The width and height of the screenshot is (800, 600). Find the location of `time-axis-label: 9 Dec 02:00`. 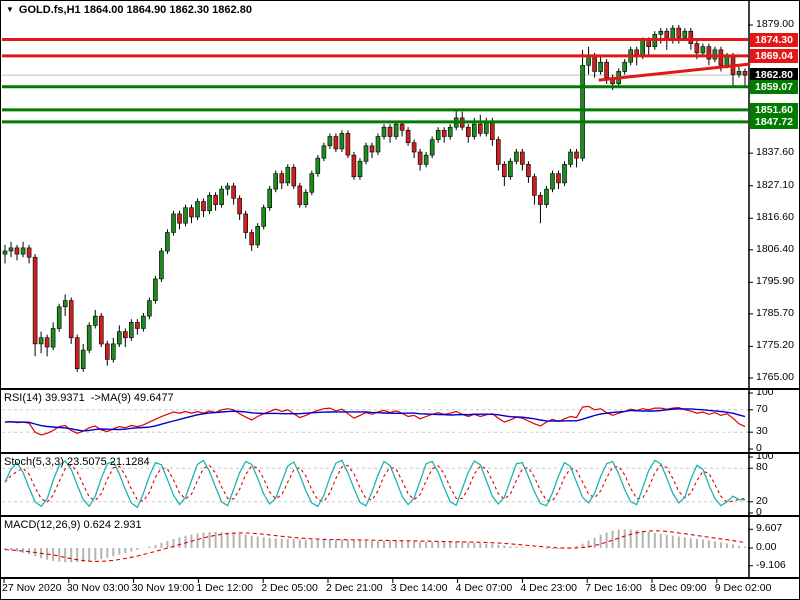

time-axis-label: 9 Dec 02:00 is located at coordinates (743, 588).